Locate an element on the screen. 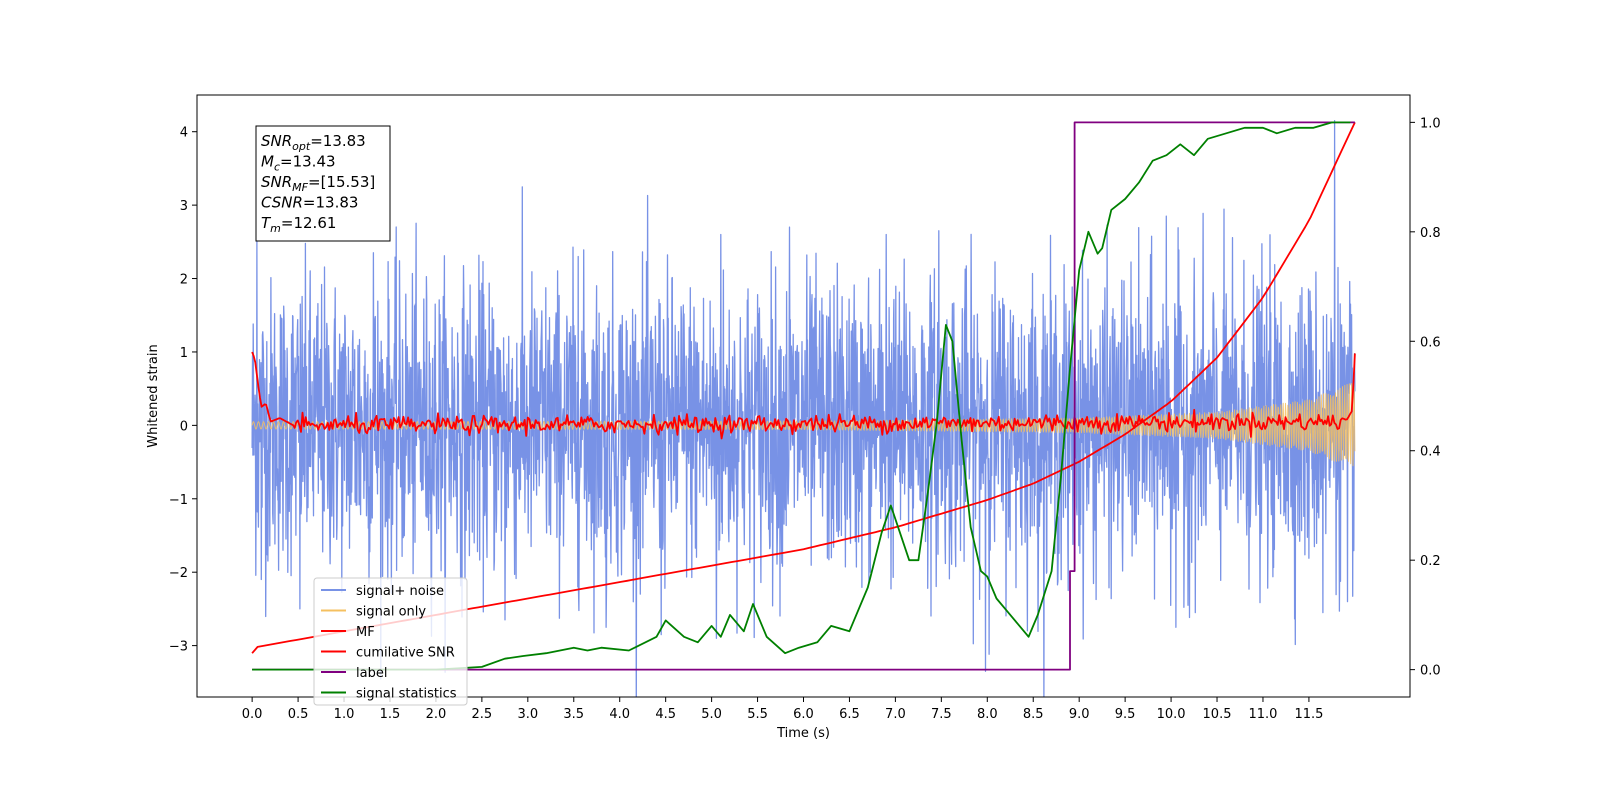 The width and height of the screenshot is (1600, 805). y-tick-label: 2 is located at coordinates (184, 280).